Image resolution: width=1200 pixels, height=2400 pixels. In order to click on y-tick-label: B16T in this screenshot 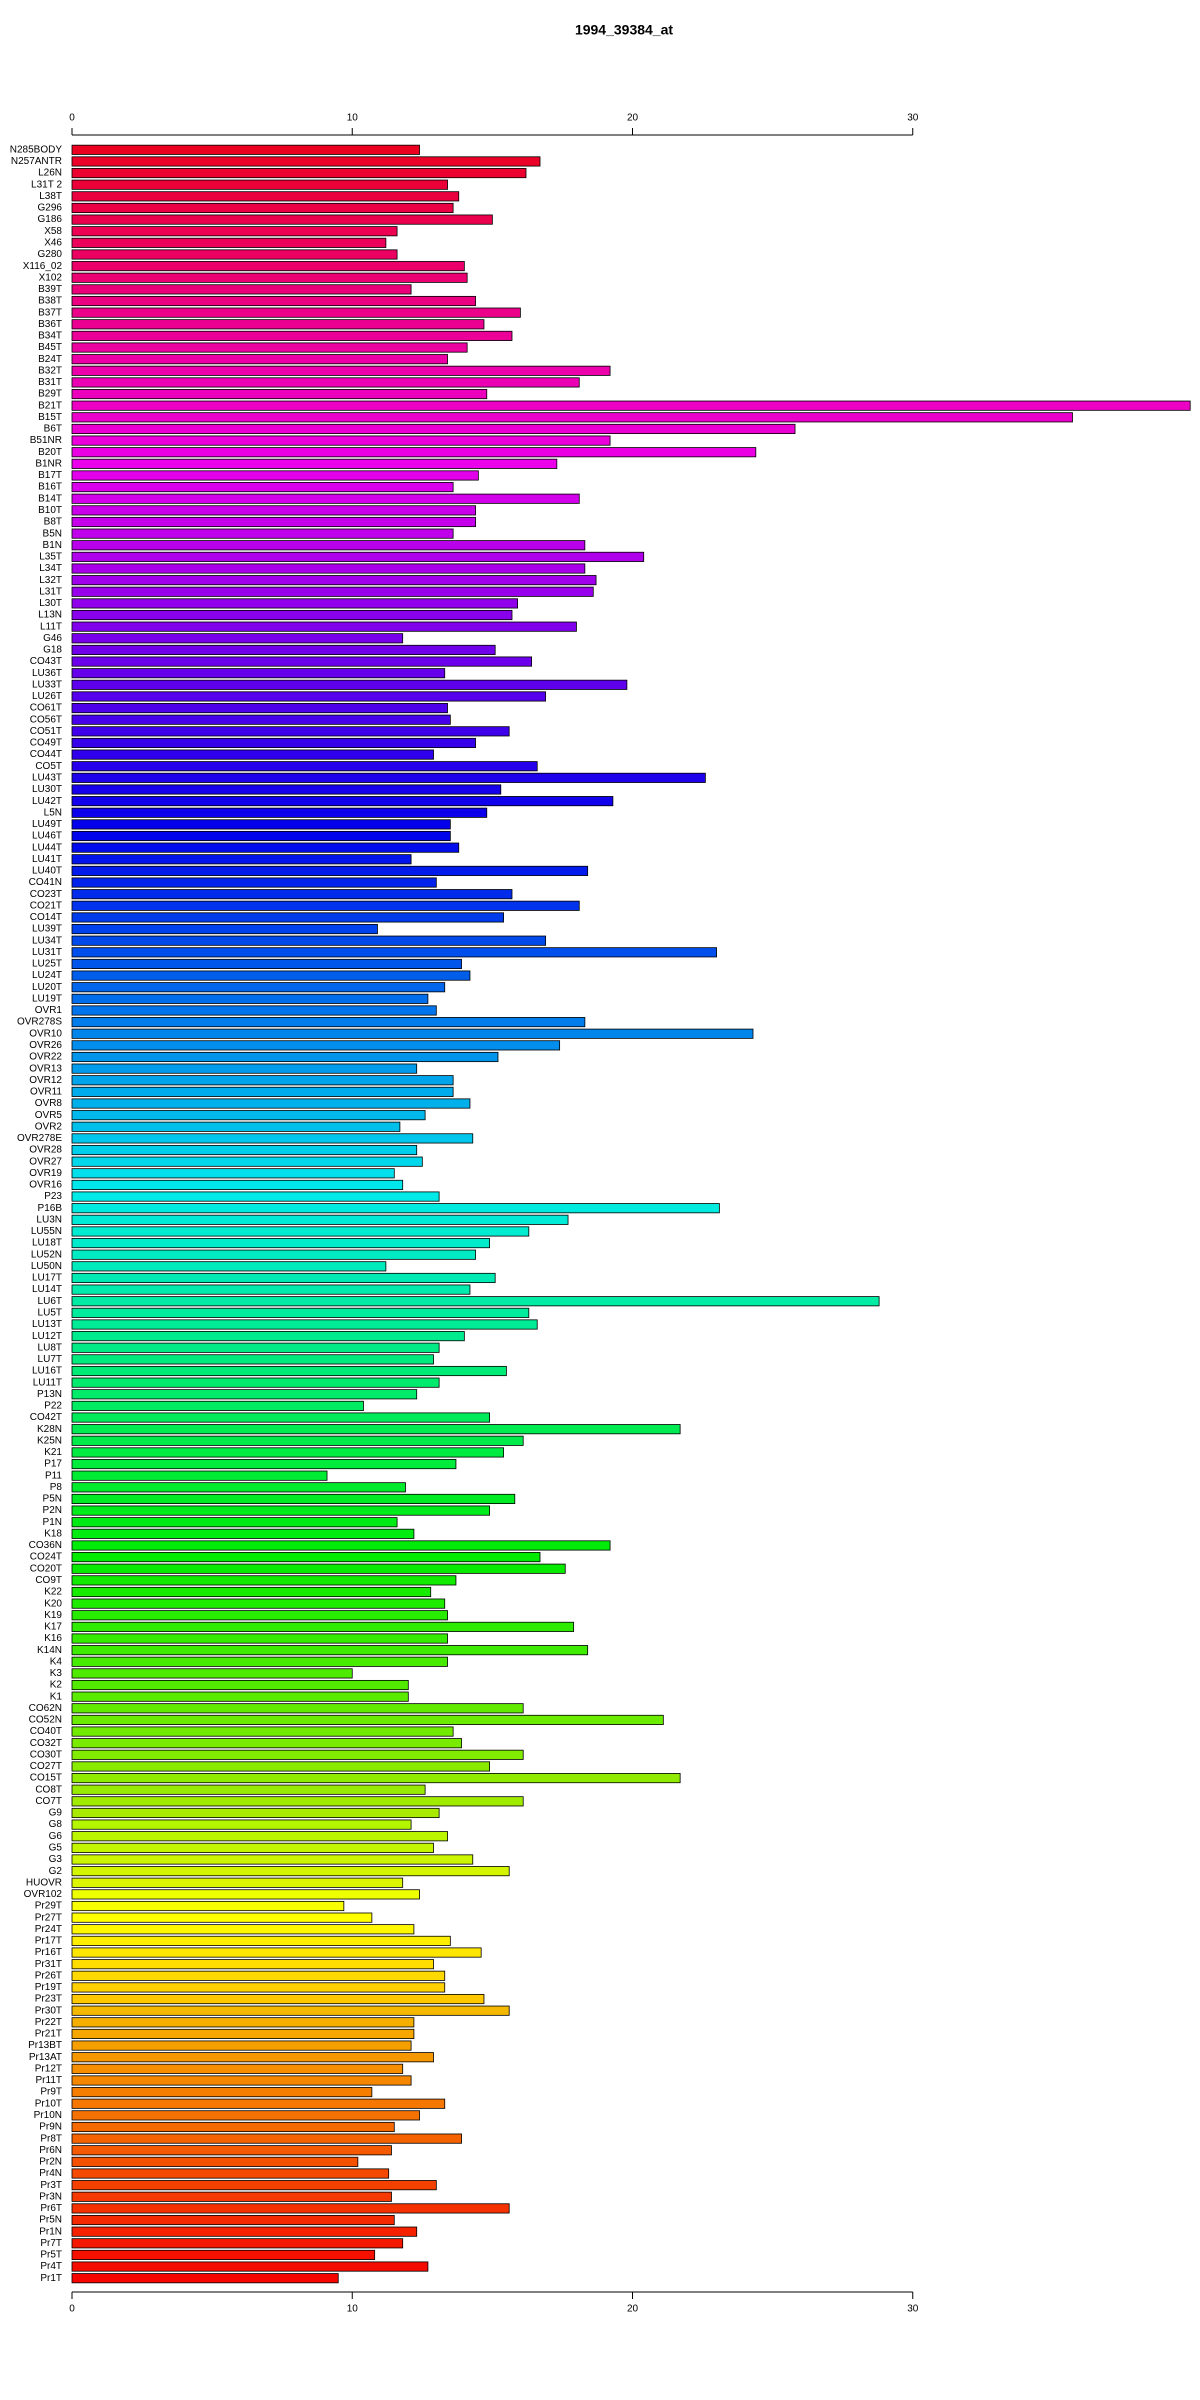, I will do `click(50, 487)`.